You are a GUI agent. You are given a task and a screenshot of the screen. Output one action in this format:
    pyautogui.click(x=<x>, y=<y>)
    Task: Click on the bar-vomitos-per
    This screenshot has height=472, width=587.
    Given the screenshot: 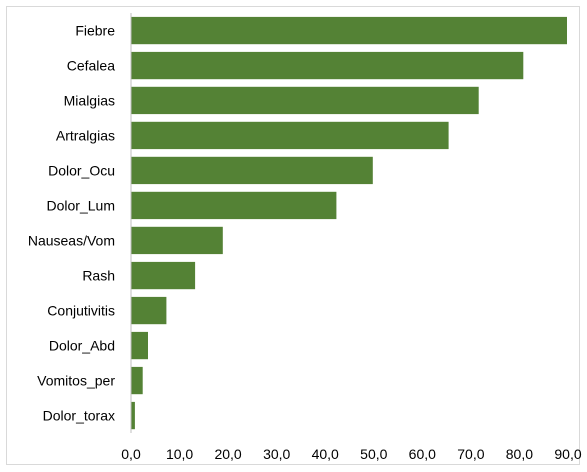 What is the action you would take?
    pyautogui.click(x=137, y=380)
    